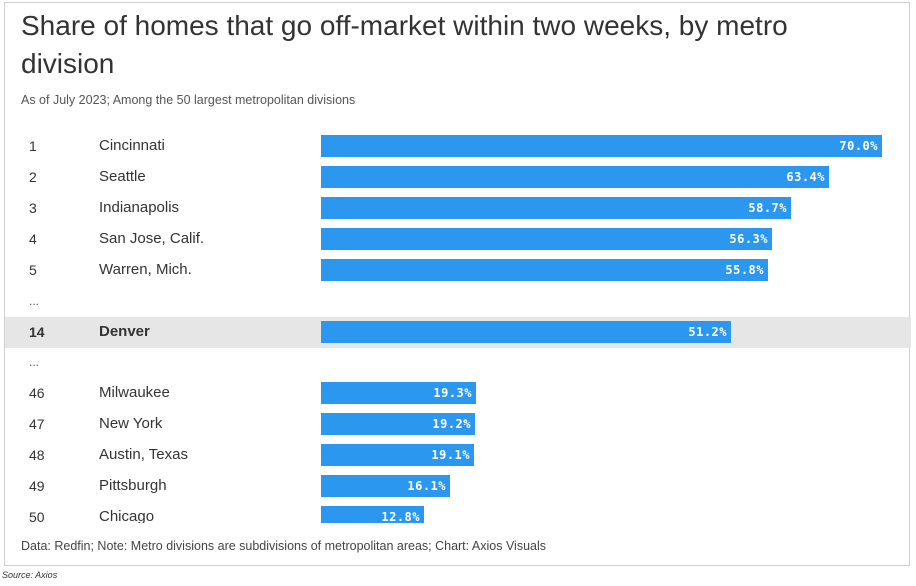 This screenshot has width=916, height=586. Describe the element at coordinates (37, 424) in the screenshot. I see `rank-label: 47` at that location.